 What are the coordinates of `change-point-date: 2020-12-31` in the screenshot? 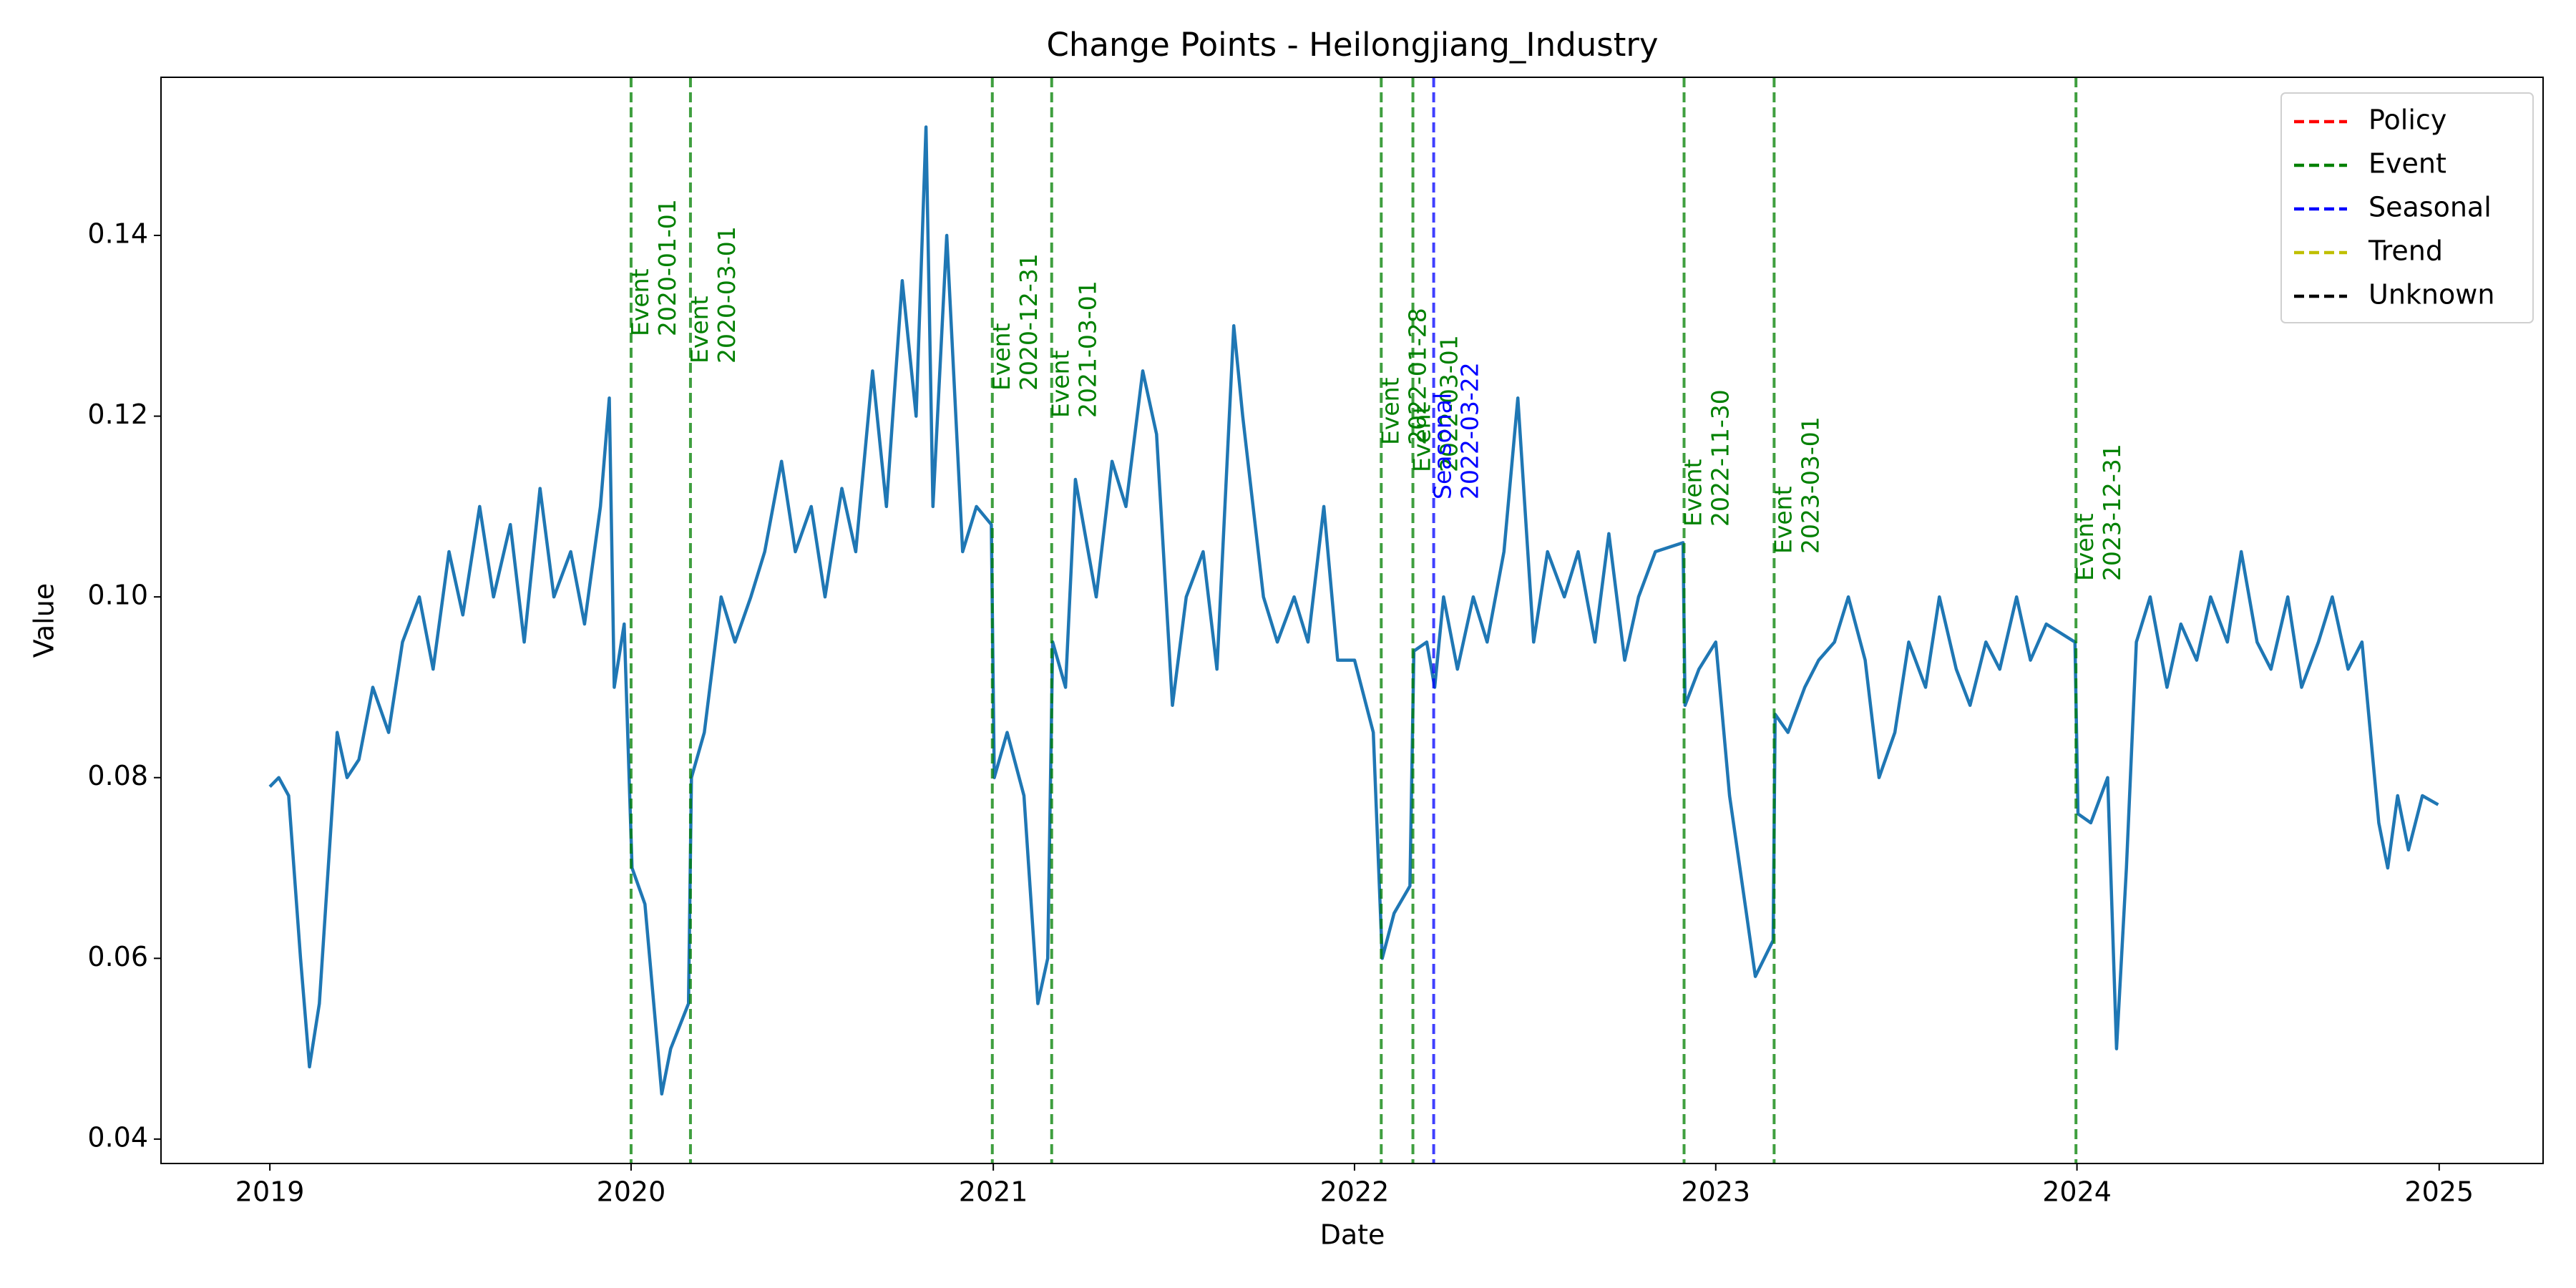 It's located at (1029, 322).